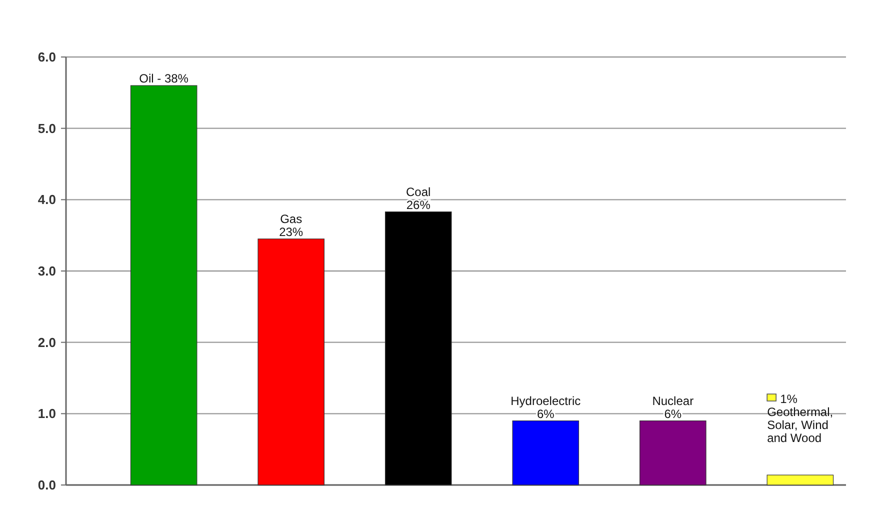  I want to click on y-tick-label: 3.0, so click(47, 271).